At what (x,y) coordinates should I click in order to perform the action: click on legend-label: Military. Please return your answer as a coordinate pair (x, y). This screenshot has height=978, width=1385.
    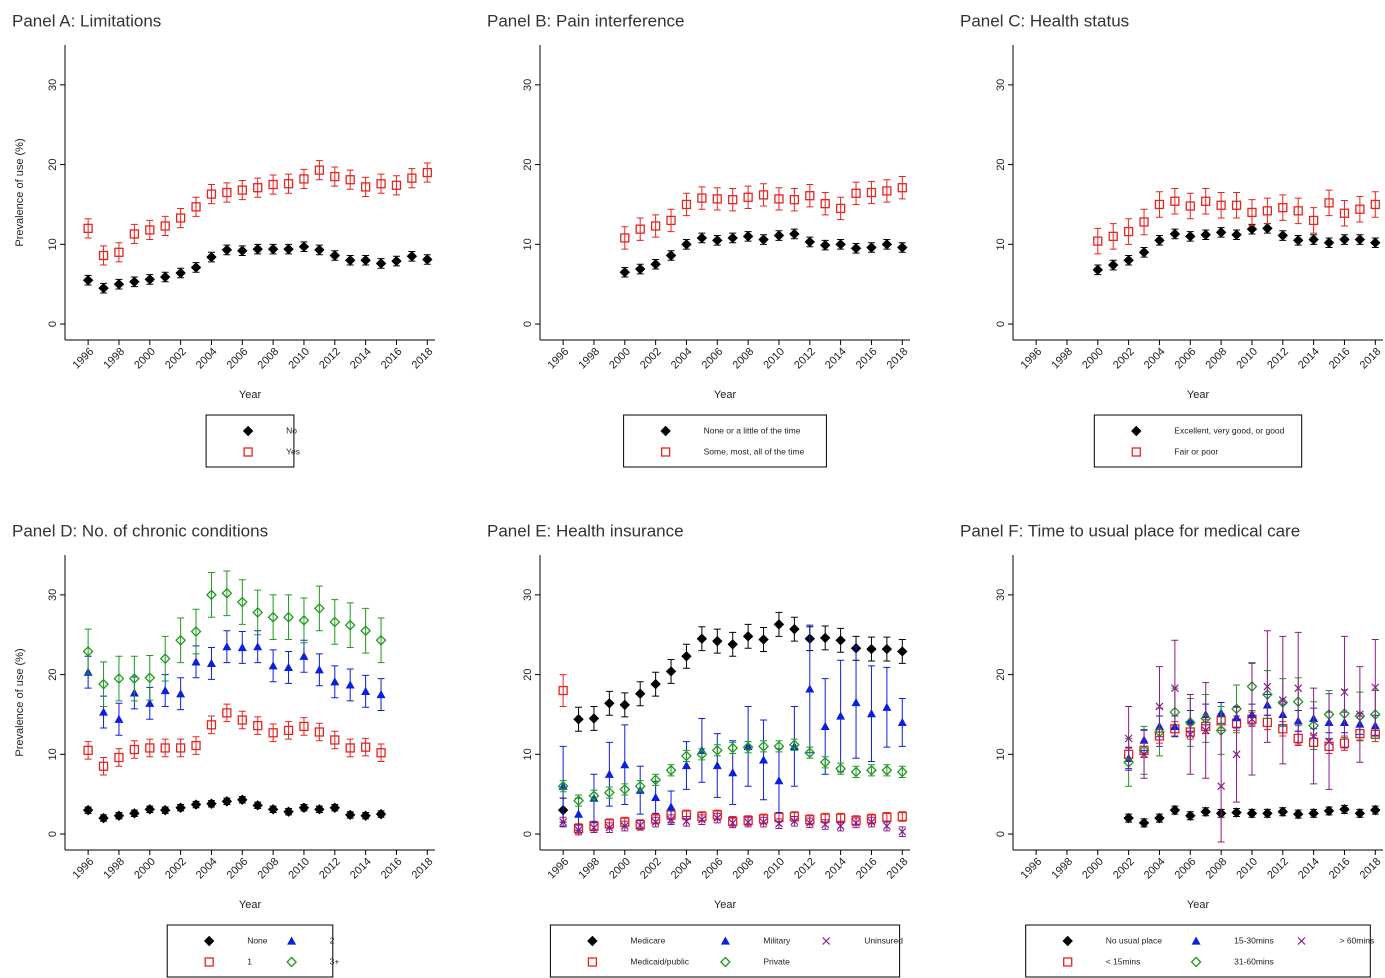
    Looking at the image, I should click on (777, 940).